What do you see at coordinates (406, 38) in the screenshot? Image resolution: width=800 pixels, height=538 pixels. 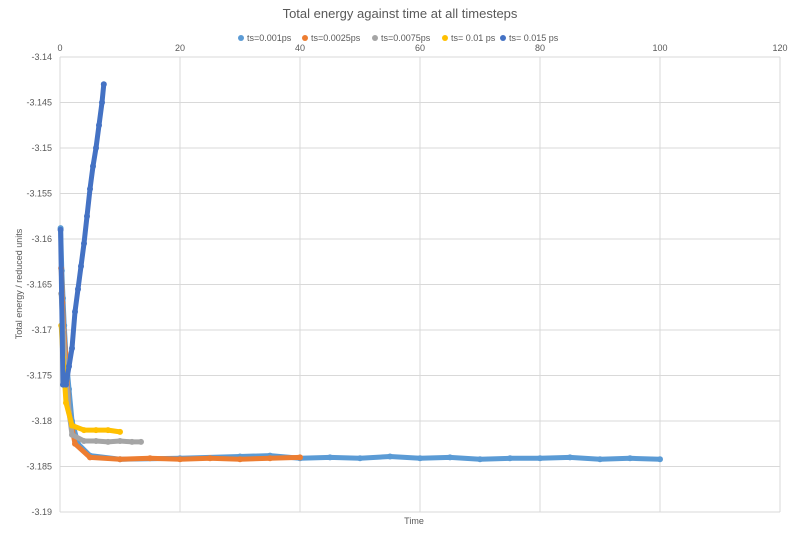 I see `legend-entry: ts=0.0075ps` at bounding box center [406, 38].